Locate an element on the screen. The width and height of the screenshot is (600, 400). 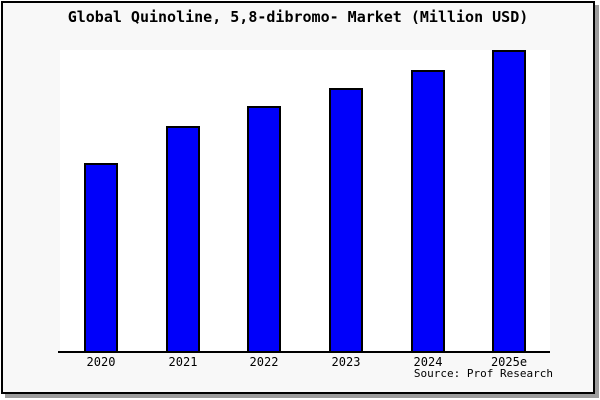
bar-2025e is located at coordinates (509, 200).